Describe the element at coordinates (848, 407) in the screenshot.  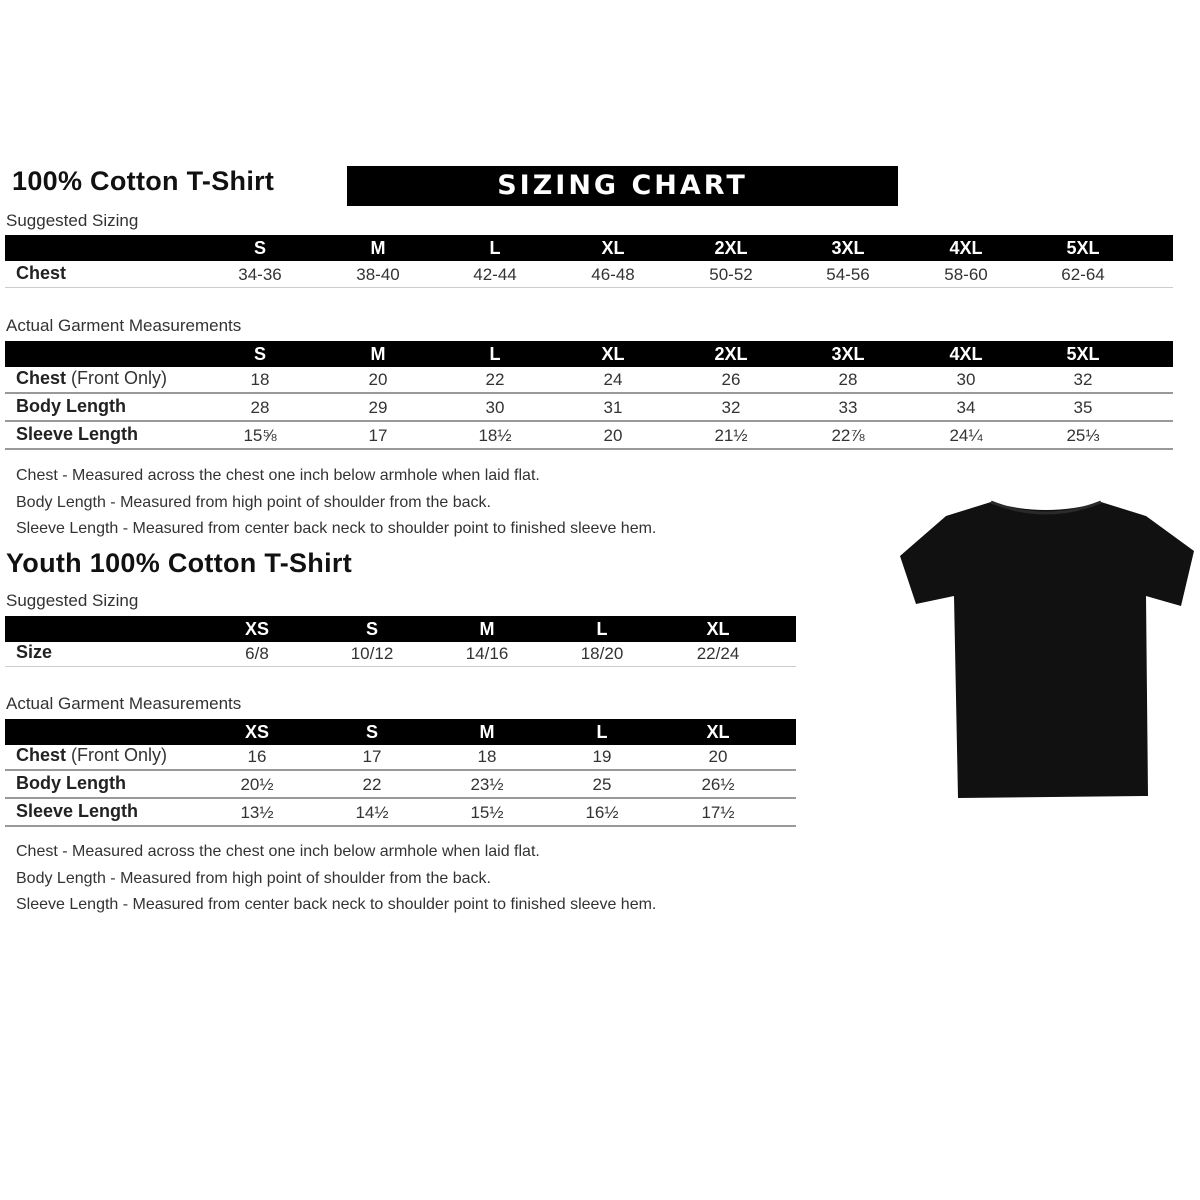
I see `table-cell: 33` at that location.